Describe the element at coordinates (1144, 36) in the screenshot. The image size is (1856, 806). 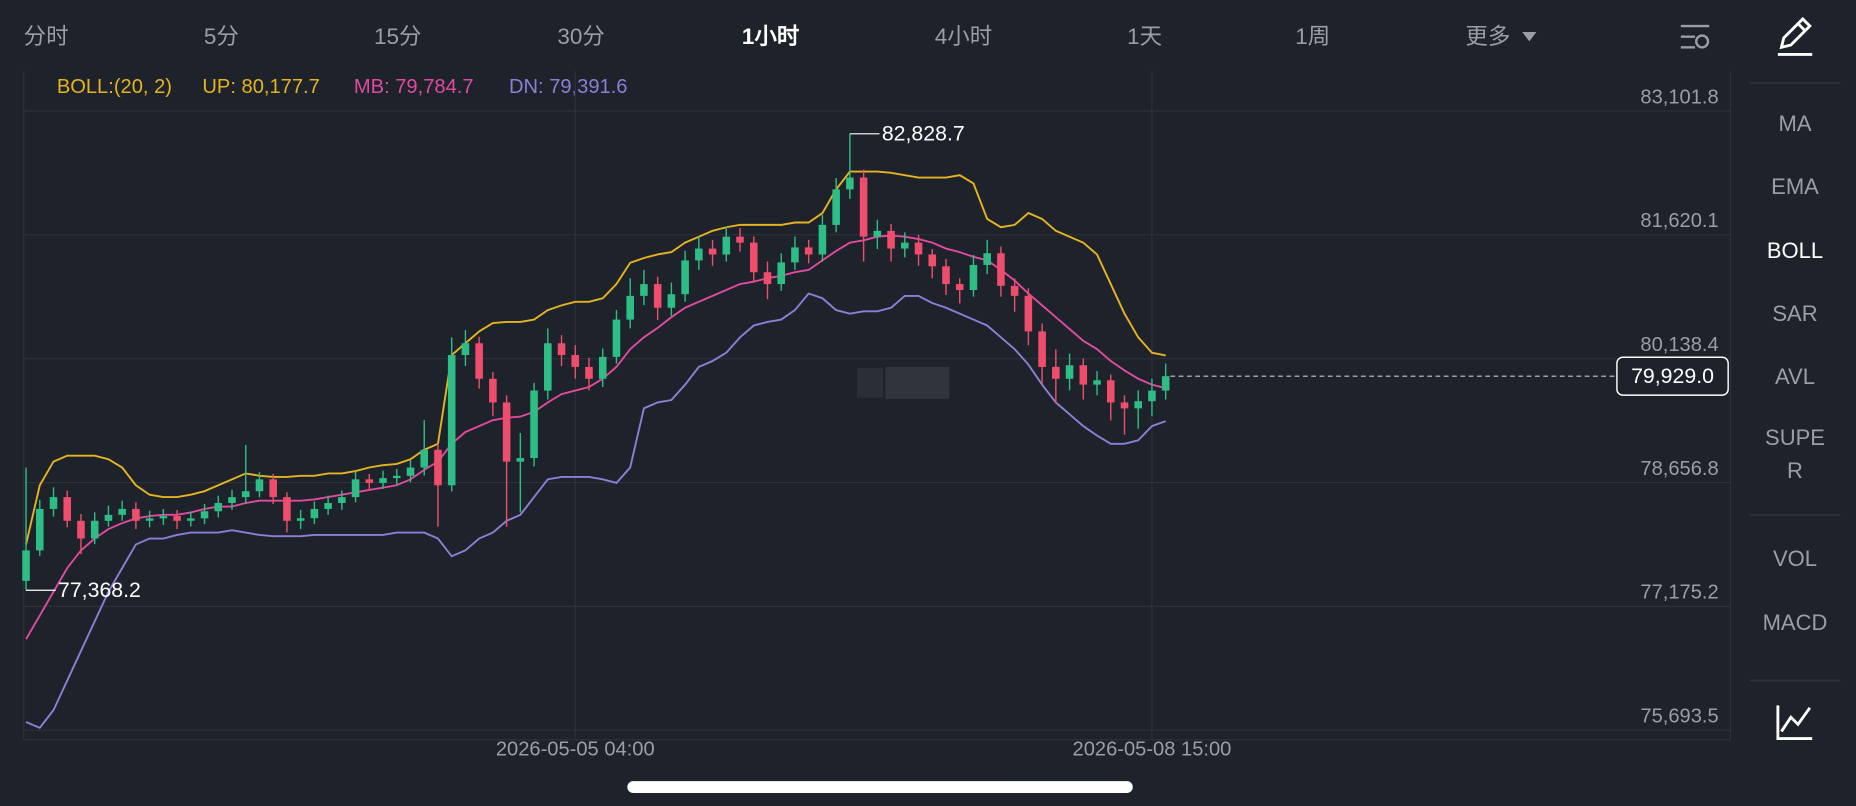
I see `tab: 1天` at that location.